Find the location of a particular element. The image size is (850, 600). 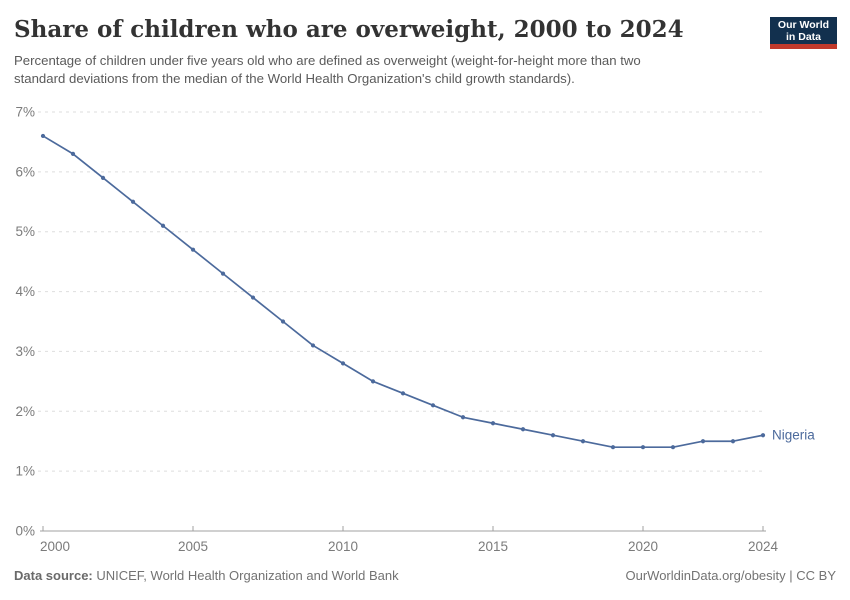

y-tick-label: 6% is located at coordinates (25, 171).